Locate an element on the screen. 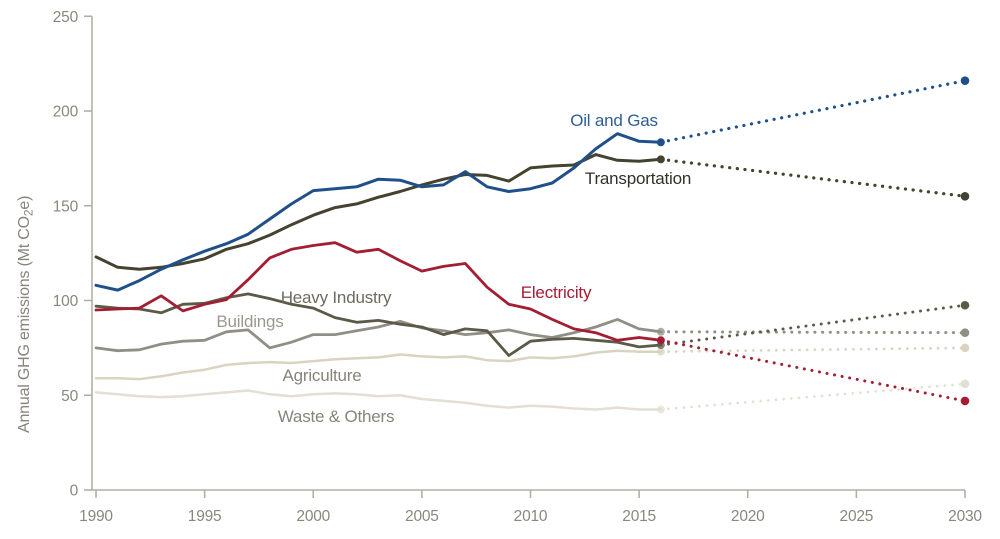 Image resolution: width=1000 pixels, height=539 pixels. heavy-industry-2030-marker is located at coordinates (965, 305).